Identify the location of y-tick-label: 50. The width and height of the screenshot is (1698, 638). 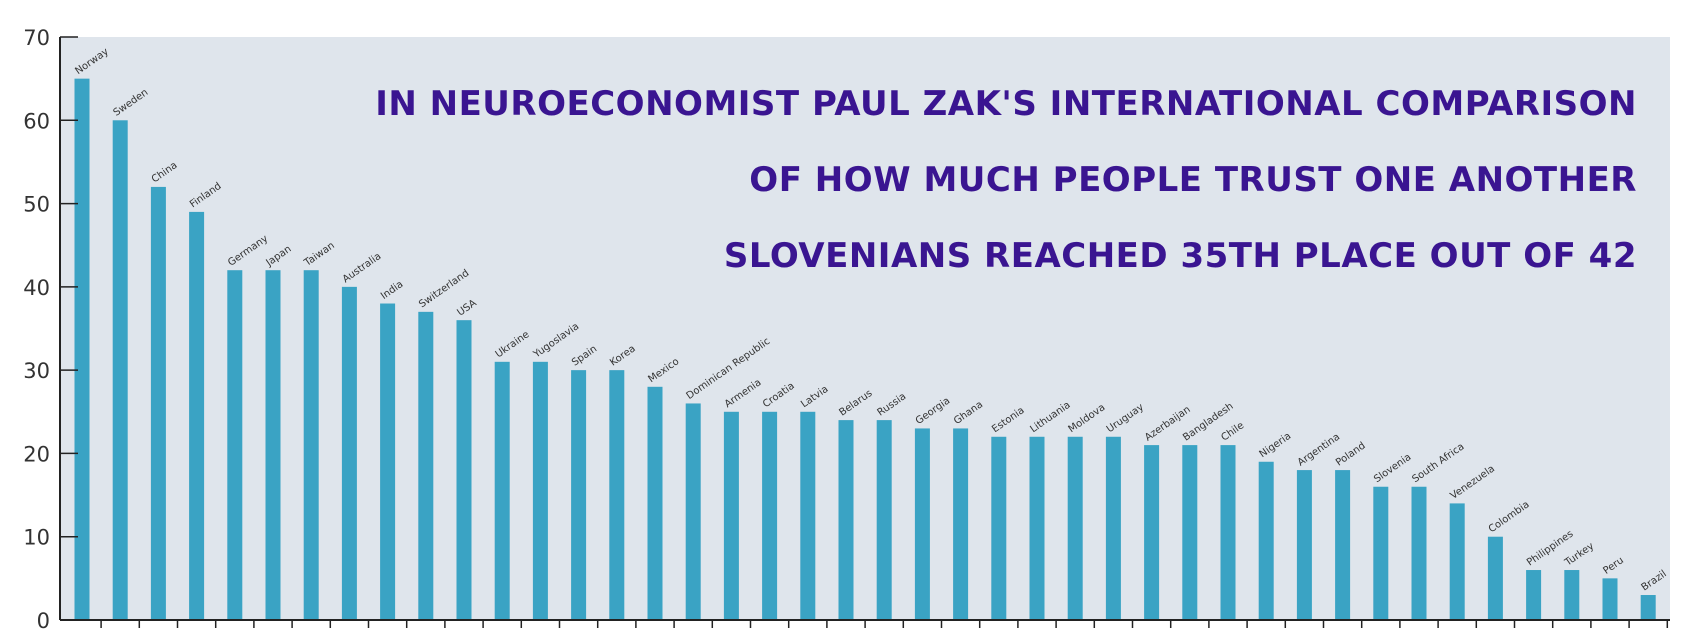
(36, 205).